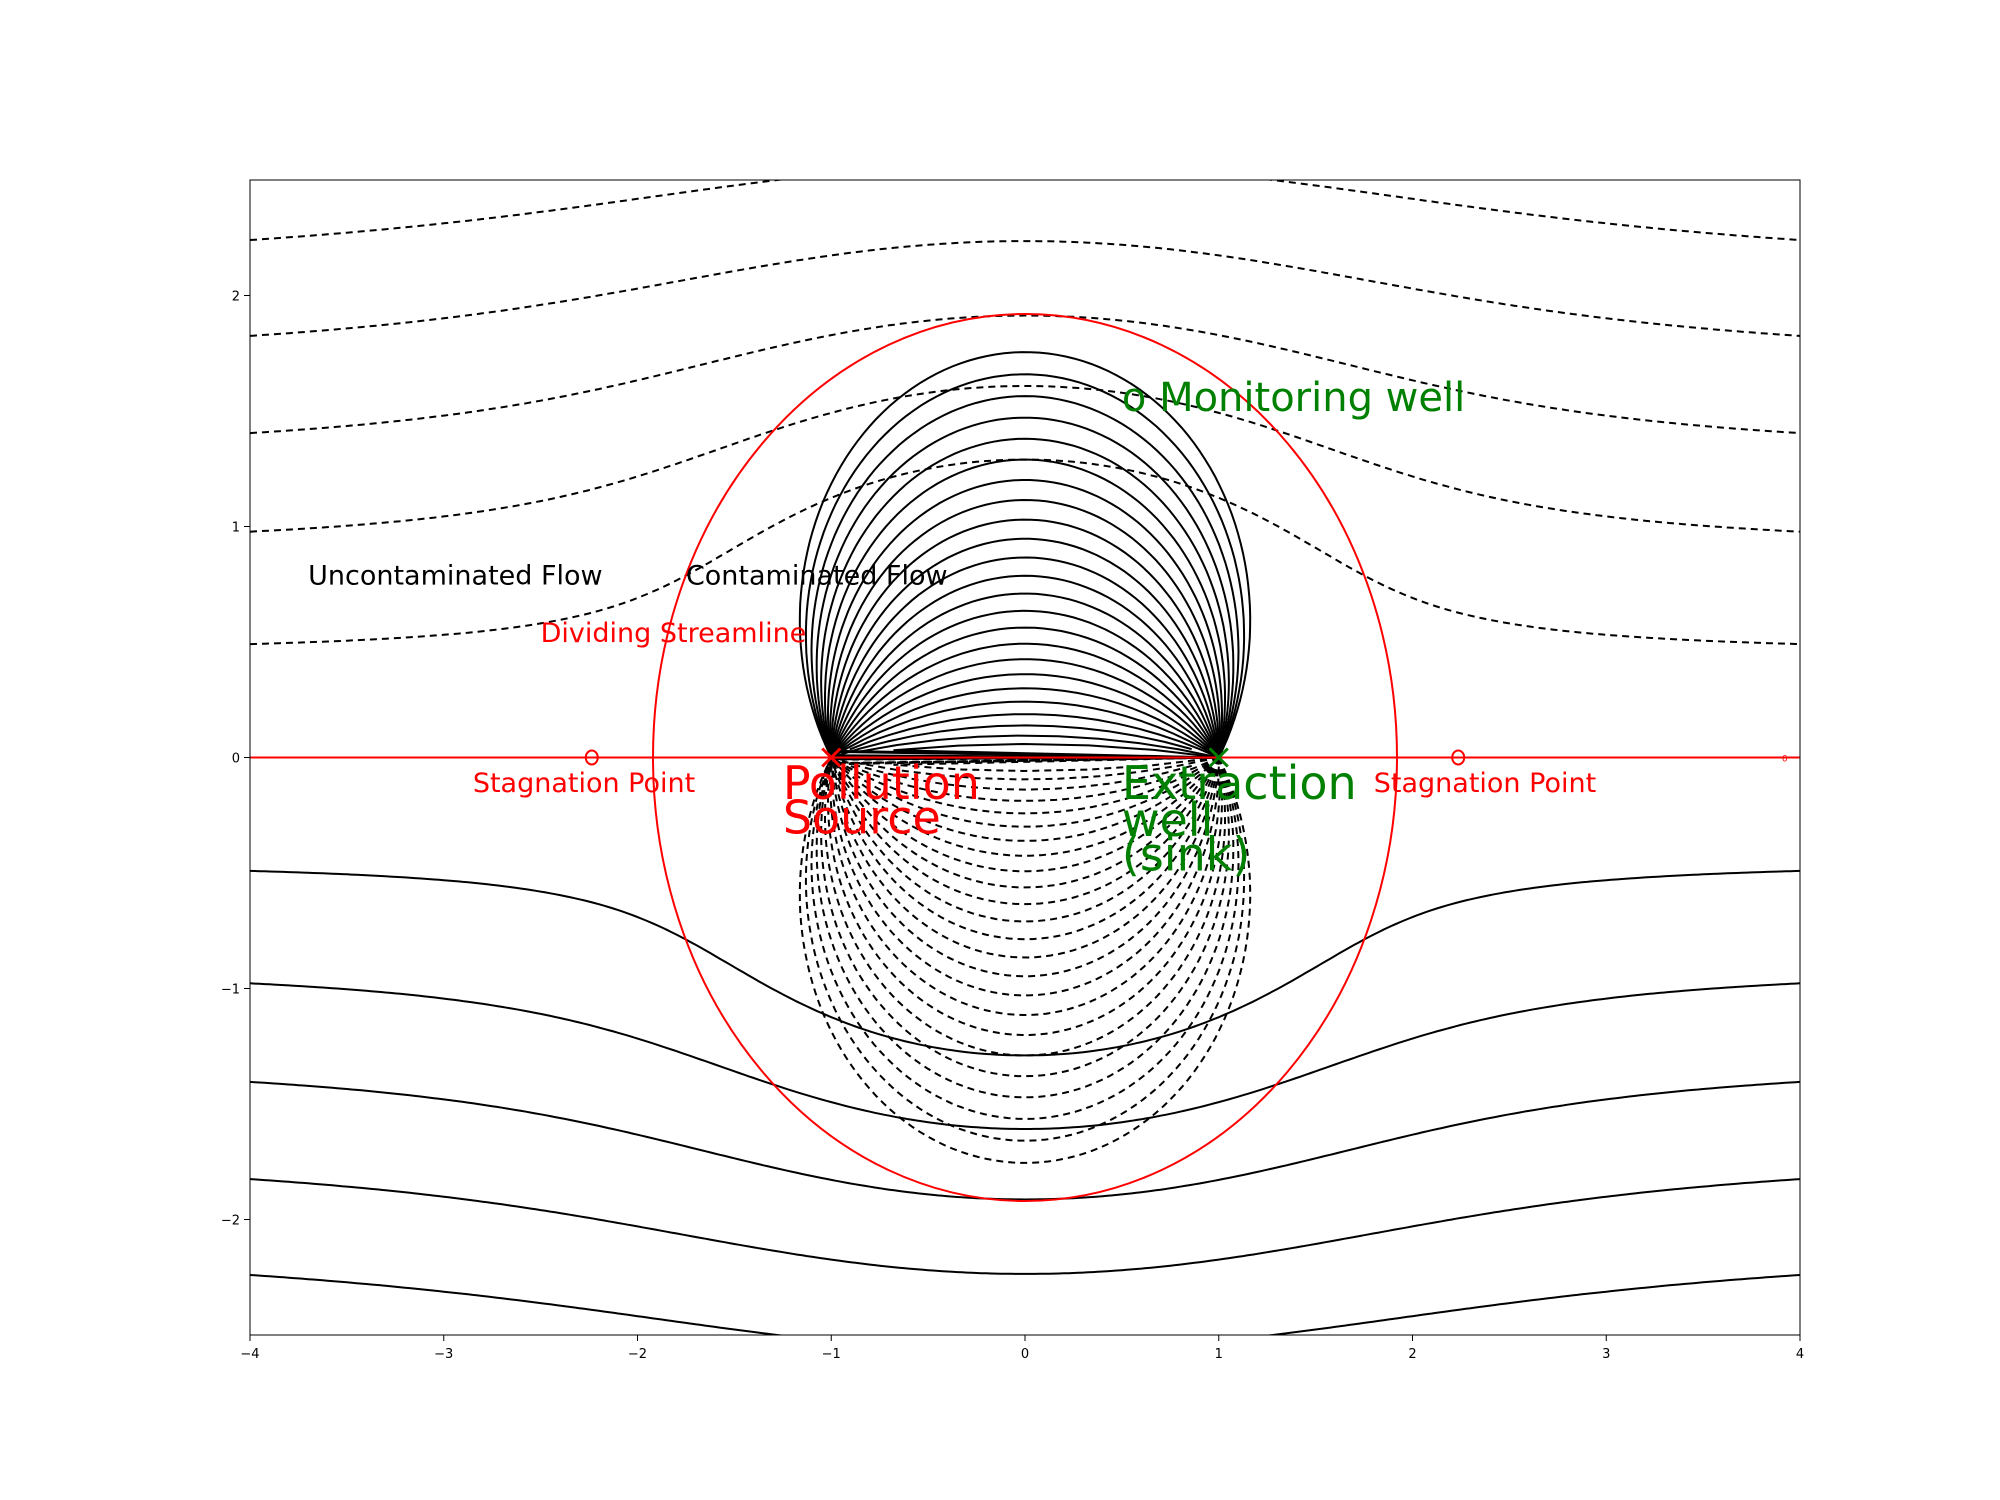 Image resolution: width=2000 pixels, height=1500 pixels. I want to click on x-tick-label-7: 3, so click(1606, 1354).